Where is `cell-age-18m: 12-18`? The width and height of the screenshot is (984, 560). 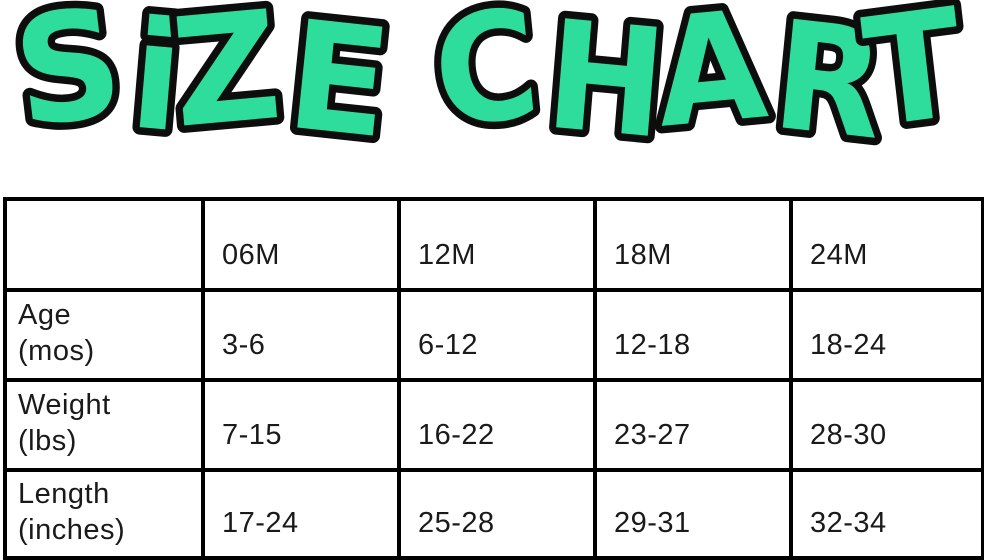
cell-age-18m: 12-18 is located at coordinates (693, 335).